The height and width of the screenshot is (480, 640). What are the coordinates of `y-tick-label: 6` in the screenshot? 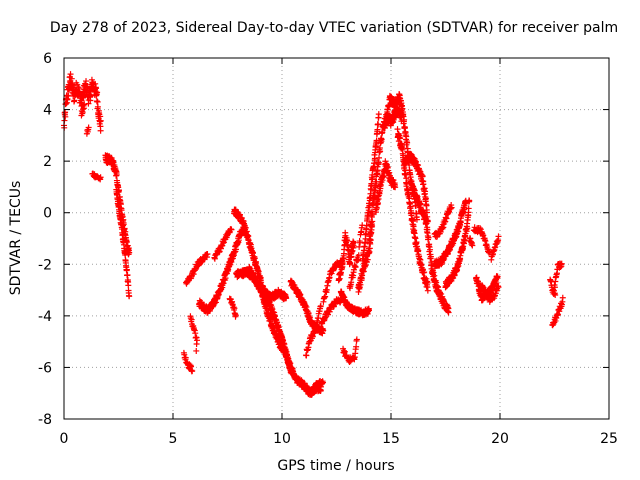 It's located at (47, 59).